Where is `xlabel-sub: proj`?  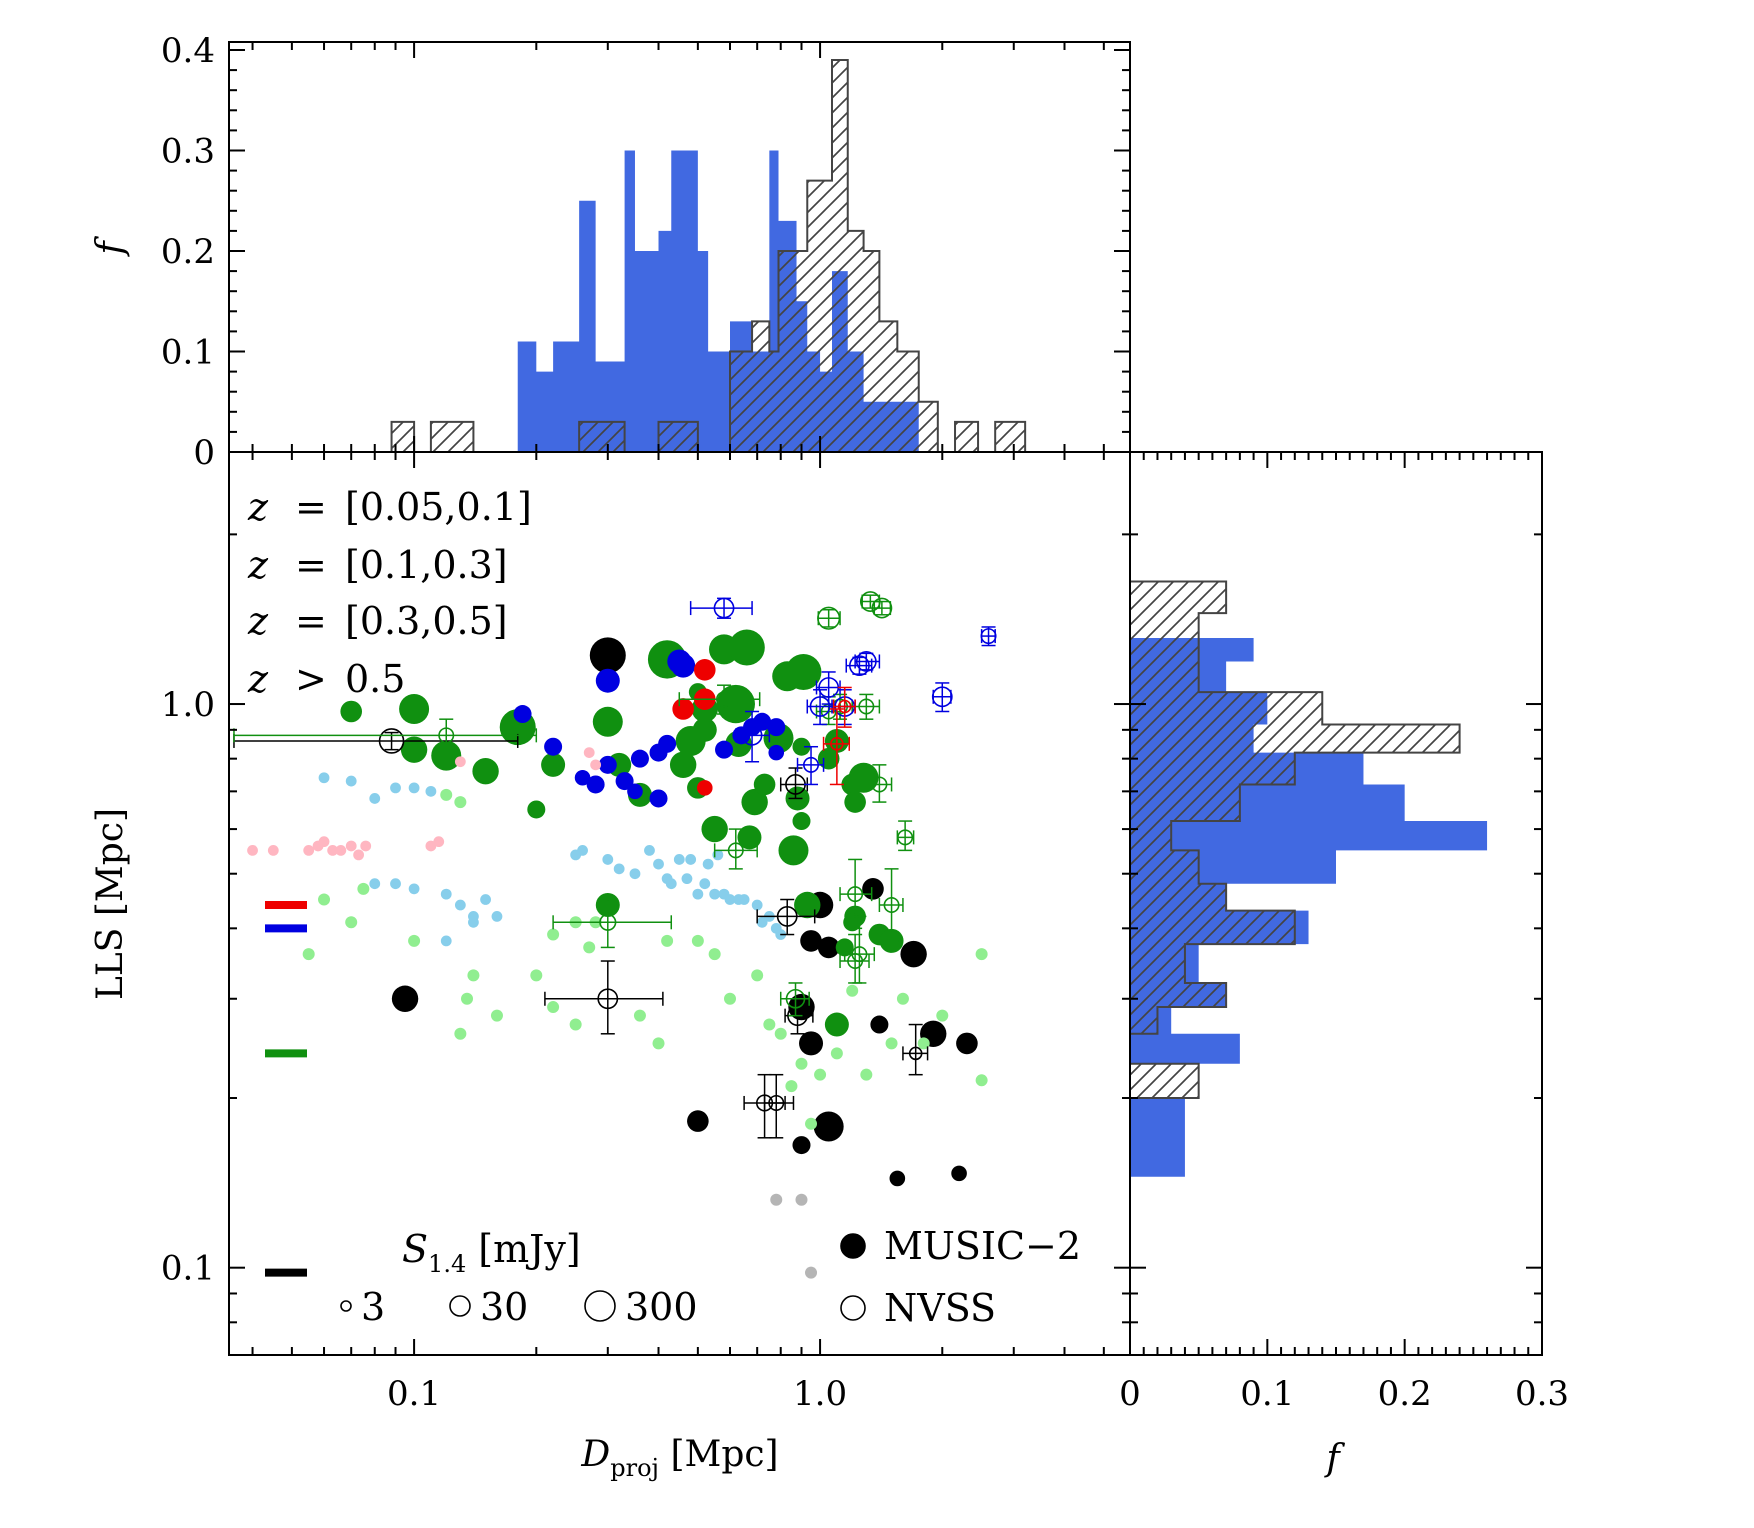
xlabel-sub: proj is located at coordinates (634, 1468).